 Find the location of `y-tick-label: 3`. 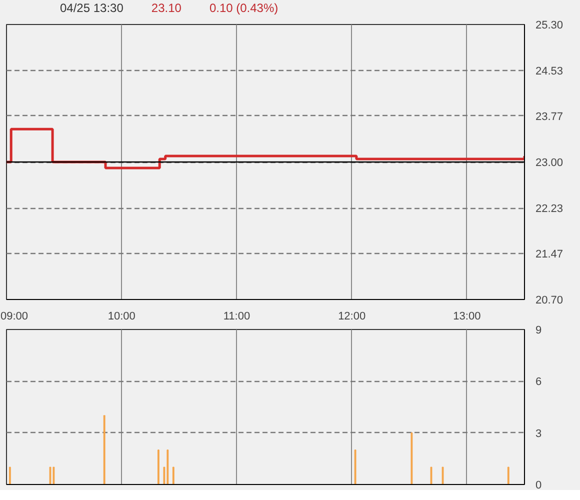

y-tick-label: 3 is located at coordinates (539, 434).